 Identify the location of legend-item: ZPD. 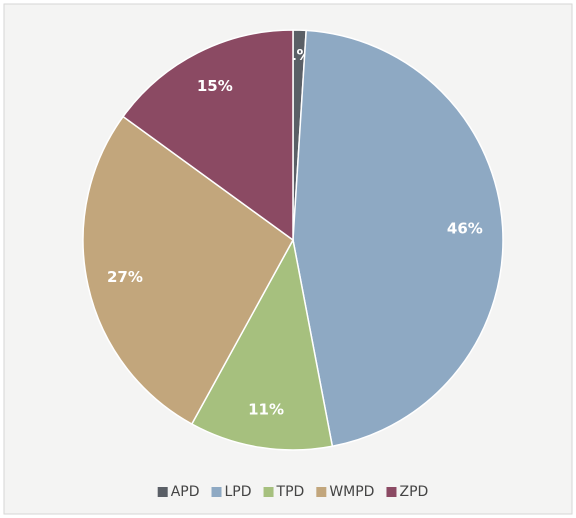
(407, 492).